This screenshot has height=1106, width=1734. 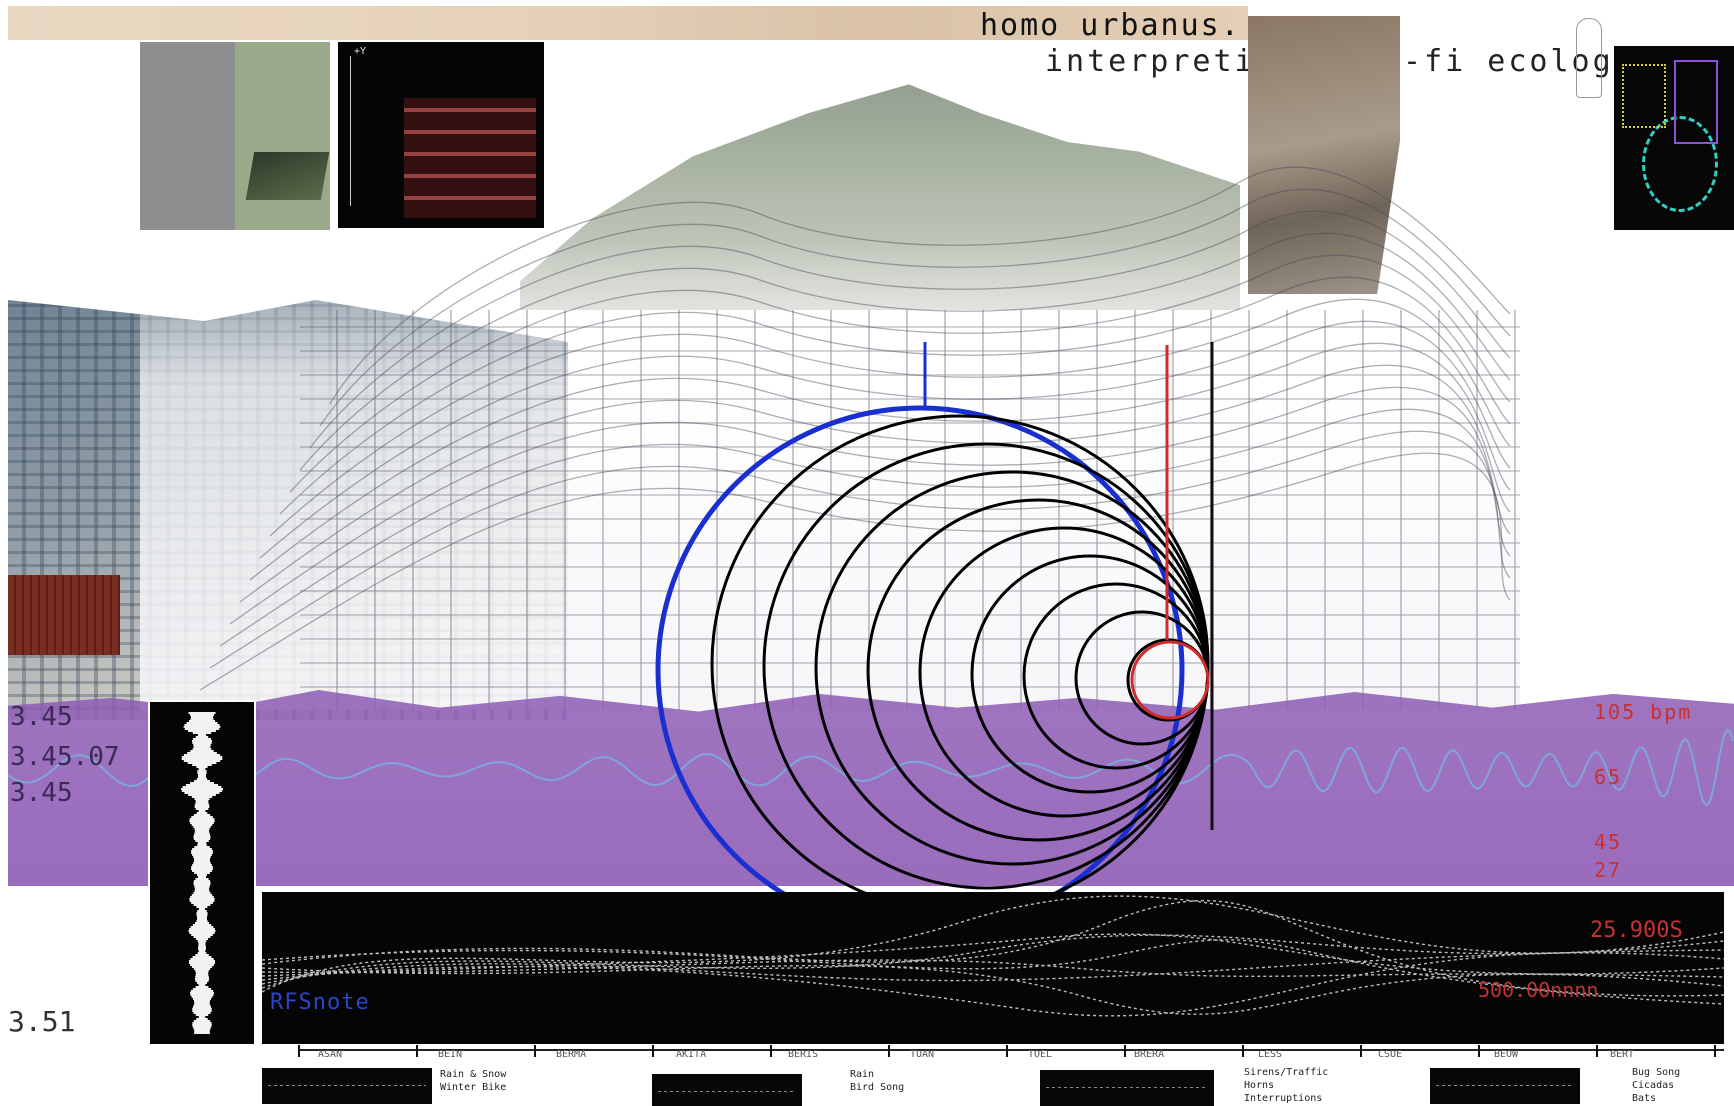 I want to click on legend-item-1: Rain & Snow Winter Bike, so click(x=500, y=1081).